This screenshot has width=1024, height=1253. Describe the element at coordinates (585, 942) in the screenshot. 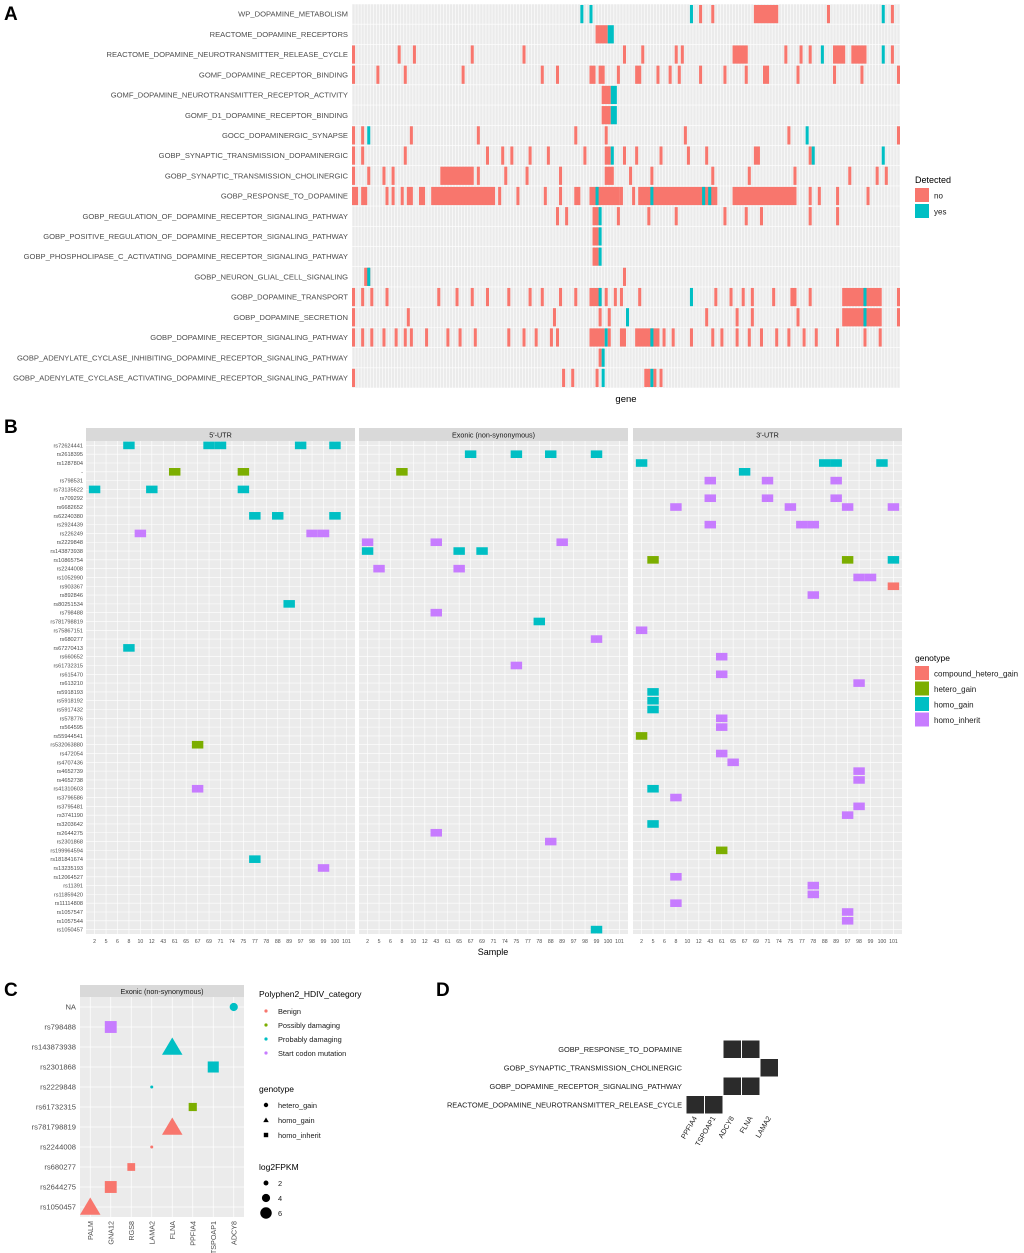

I see `panel-b-x-tick: 98` at that location.